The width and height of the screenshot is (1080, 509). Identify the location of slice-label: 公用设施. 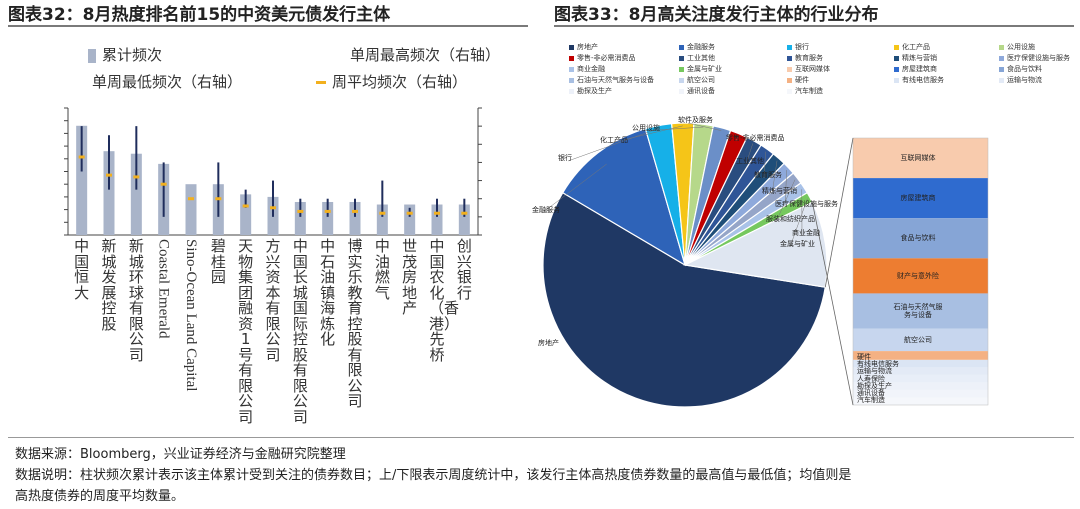
(646, 128).